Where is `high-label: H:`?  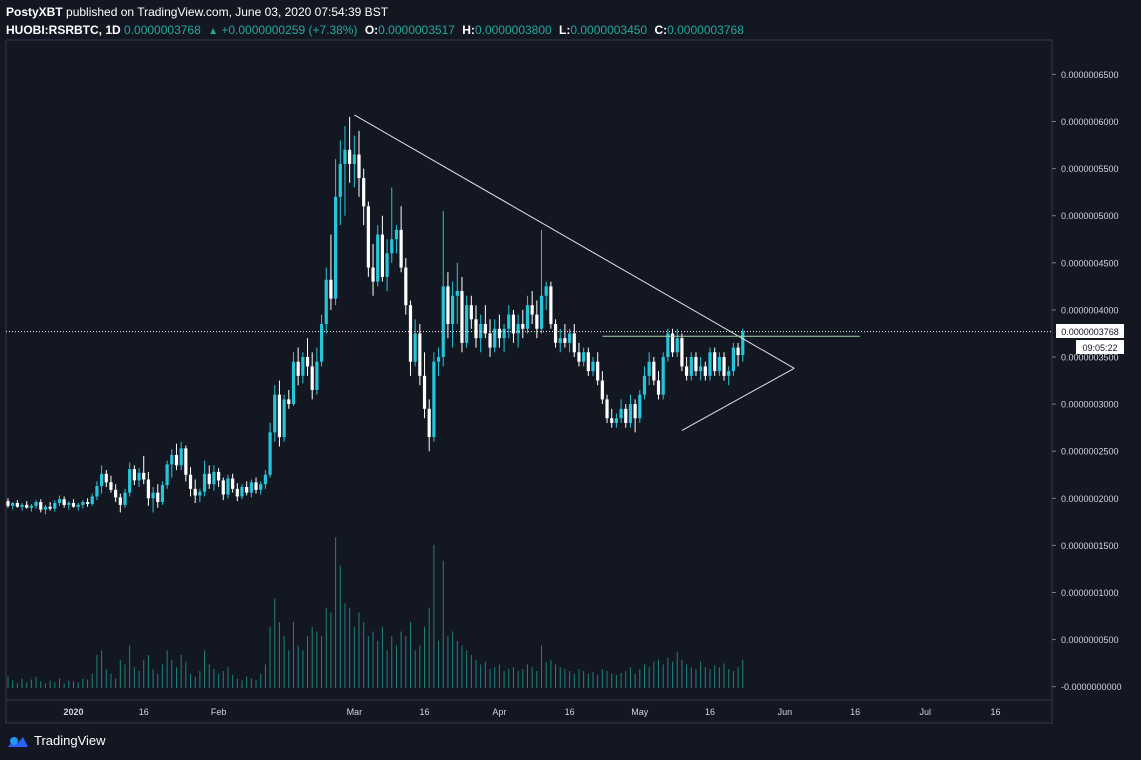 high-label: H: is located at coordinates (468, 30).